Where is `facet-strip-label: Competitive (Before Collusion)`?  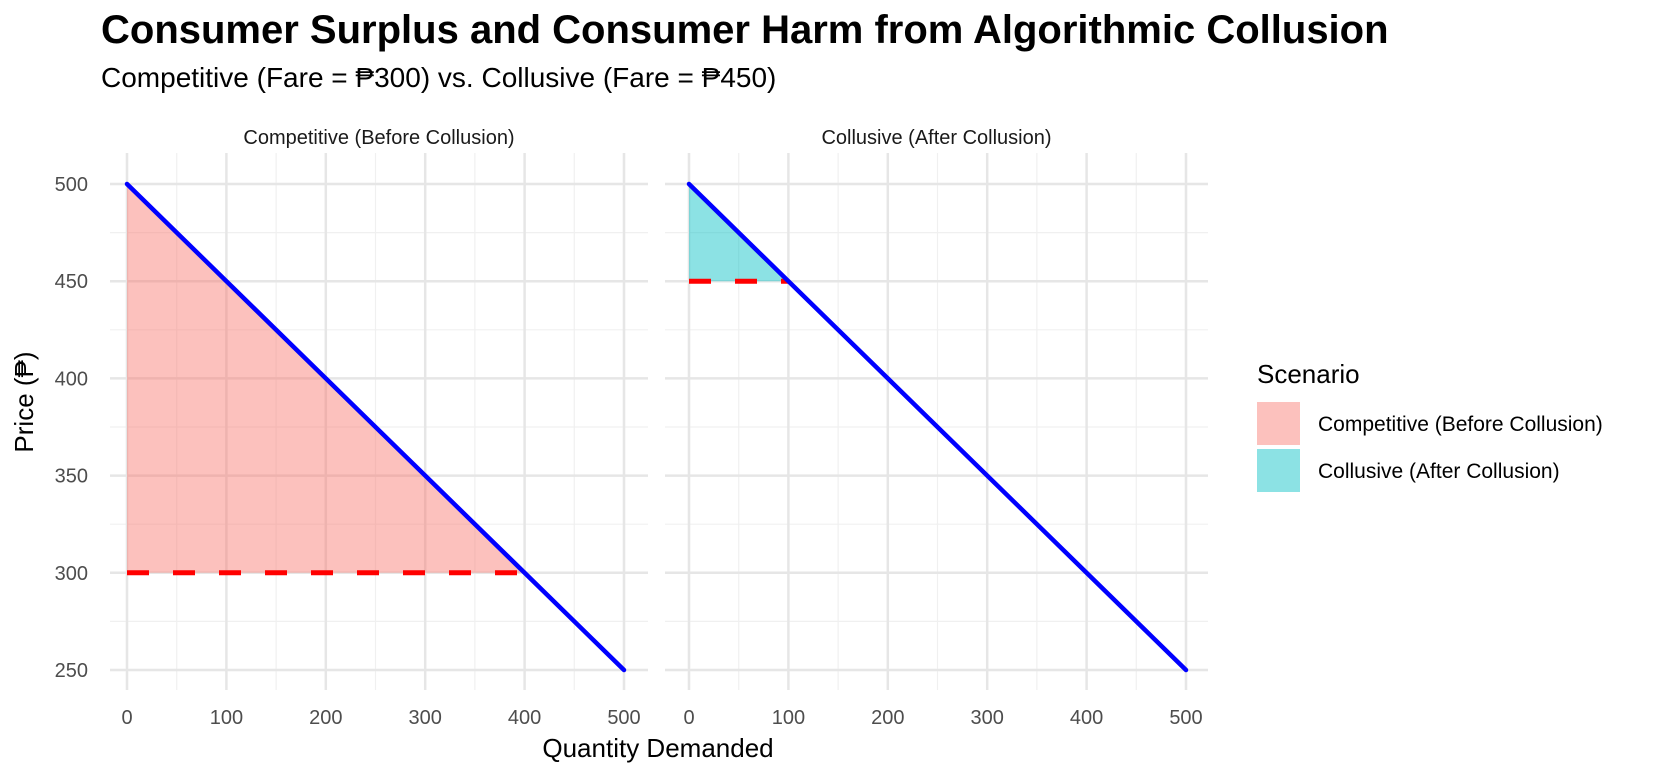
facet-strip-label: Competitive (Before Collusion) is located at coordinates (378, 138).